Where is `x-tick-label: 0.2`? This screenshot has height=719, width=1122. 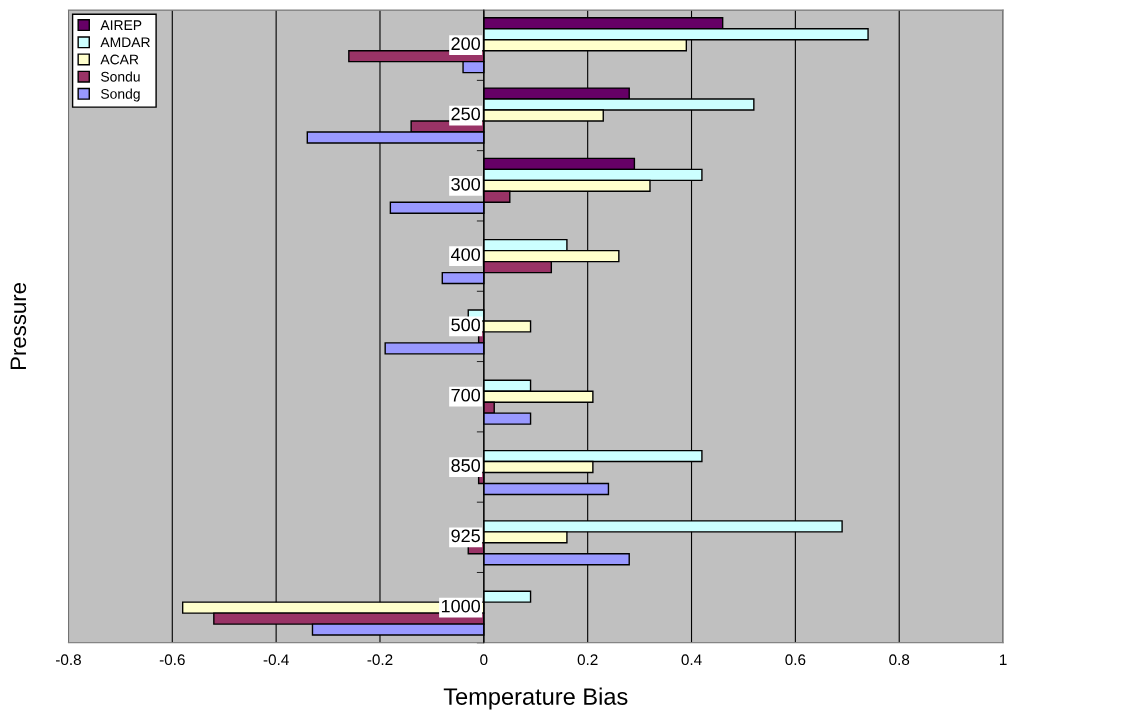 x-tick-label: 0.2 is located at coordinates (587, 660).